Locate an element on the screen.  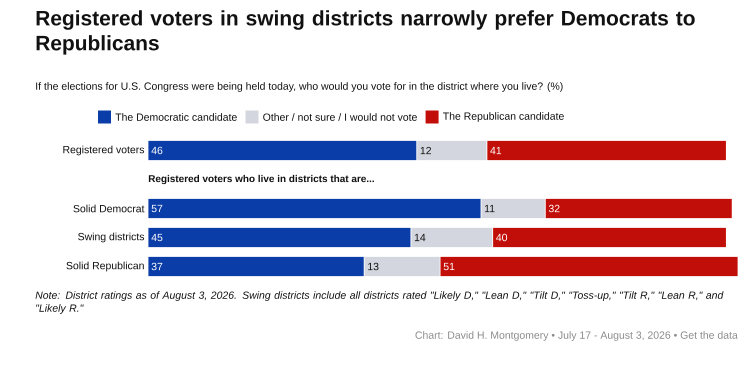
chart-title: Registered voters in swing districts narrowly prefer Democrats to Republicans is located at coordinates (365, 32).